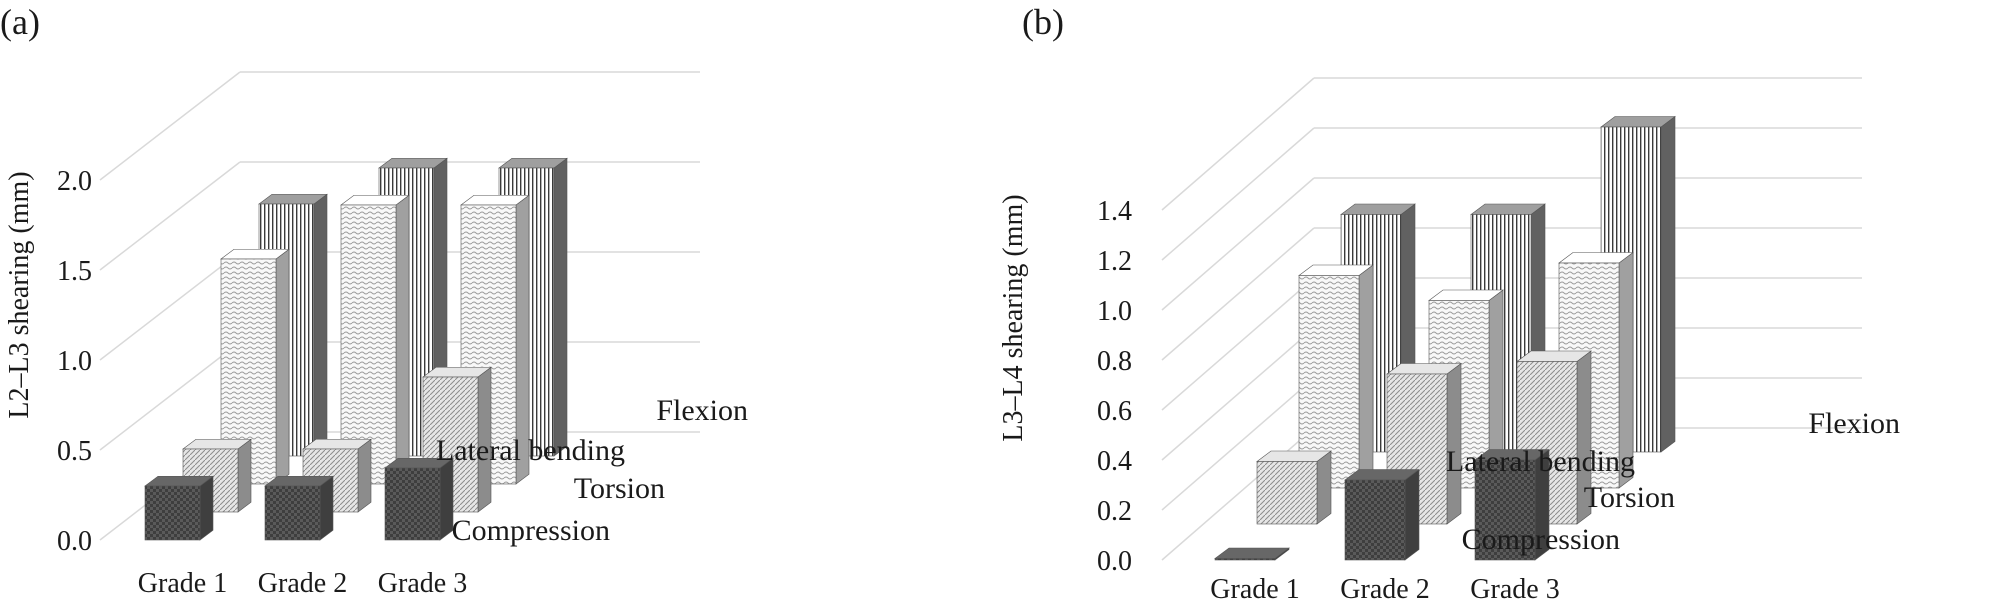  I want to click on panel-label: (b), so click(1043, 22).